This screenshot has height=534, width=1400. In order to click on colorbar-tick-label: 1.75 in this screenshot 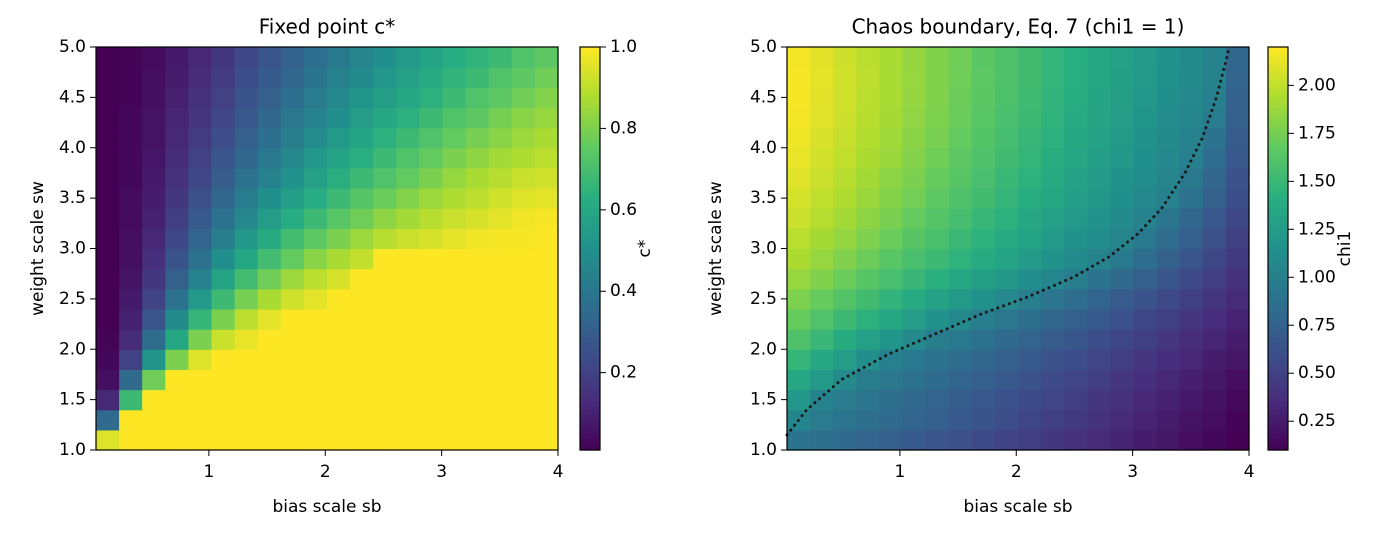, I will do `click(1317, 133)`.